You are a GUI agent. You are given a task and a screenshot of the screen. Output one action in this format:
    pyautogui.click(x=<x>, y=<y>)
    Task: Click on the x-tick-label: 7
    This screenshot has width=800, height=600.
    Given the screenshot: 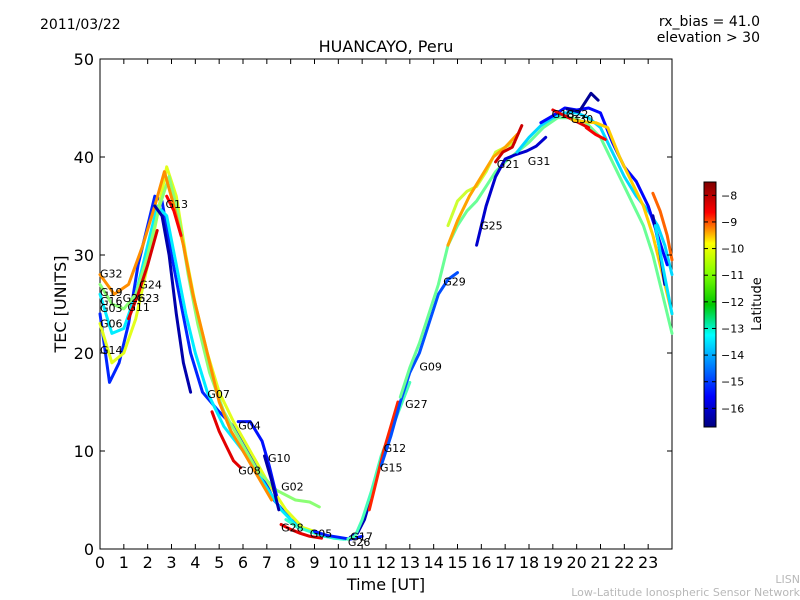 What is the action you would take?
    pyautogui.click(x=267, y=562)
    